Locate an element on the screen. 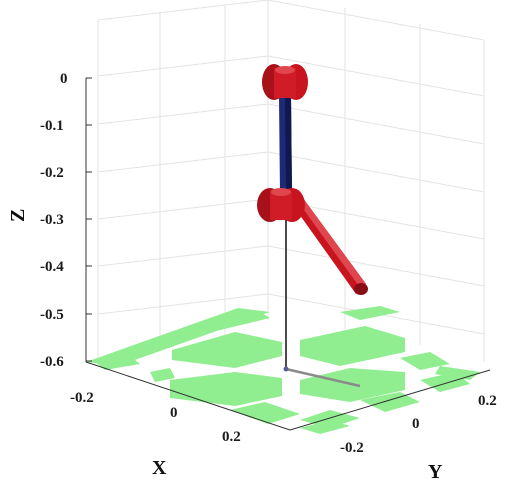 Image resolution: width=517 pixels, height=482 pixels. z-tick-label: 0 is located at coordinates (64, 79).